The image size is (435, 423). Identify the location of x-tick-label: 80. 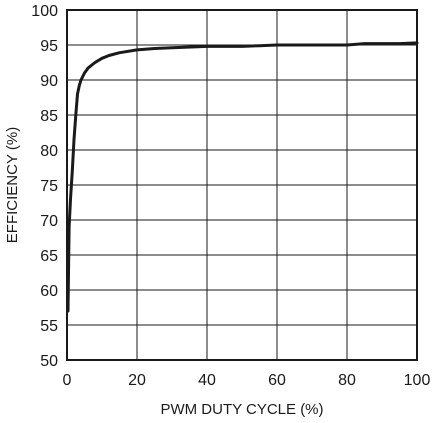
(347, 380).